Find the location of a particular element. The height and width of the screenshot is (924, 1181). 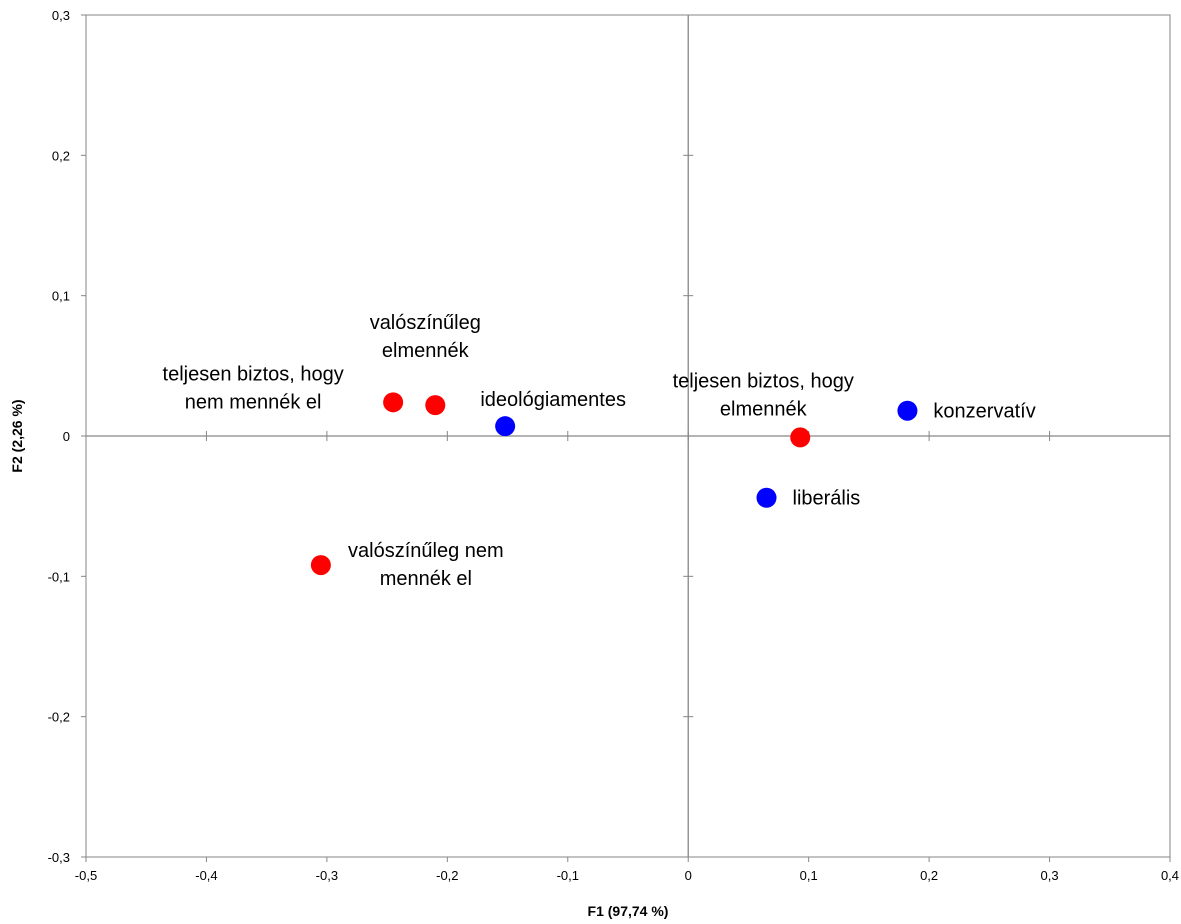

y-tick-labels: -0,3 -0,2 -0,1 0 0,1 0,2 0,3 is located at coordinates (59, 436).